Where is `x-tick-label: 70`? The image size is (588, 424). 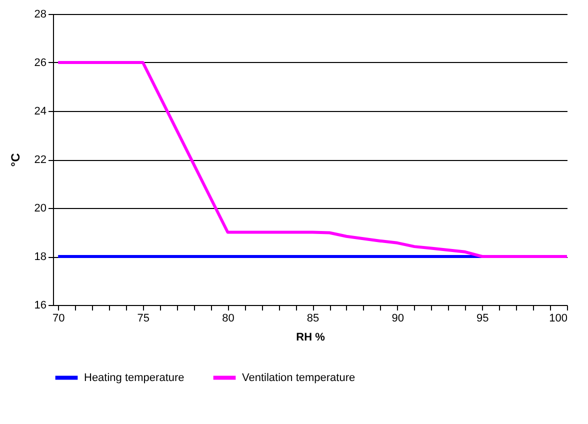
x-tick-label: 70 is located at coordinates (58, 318).